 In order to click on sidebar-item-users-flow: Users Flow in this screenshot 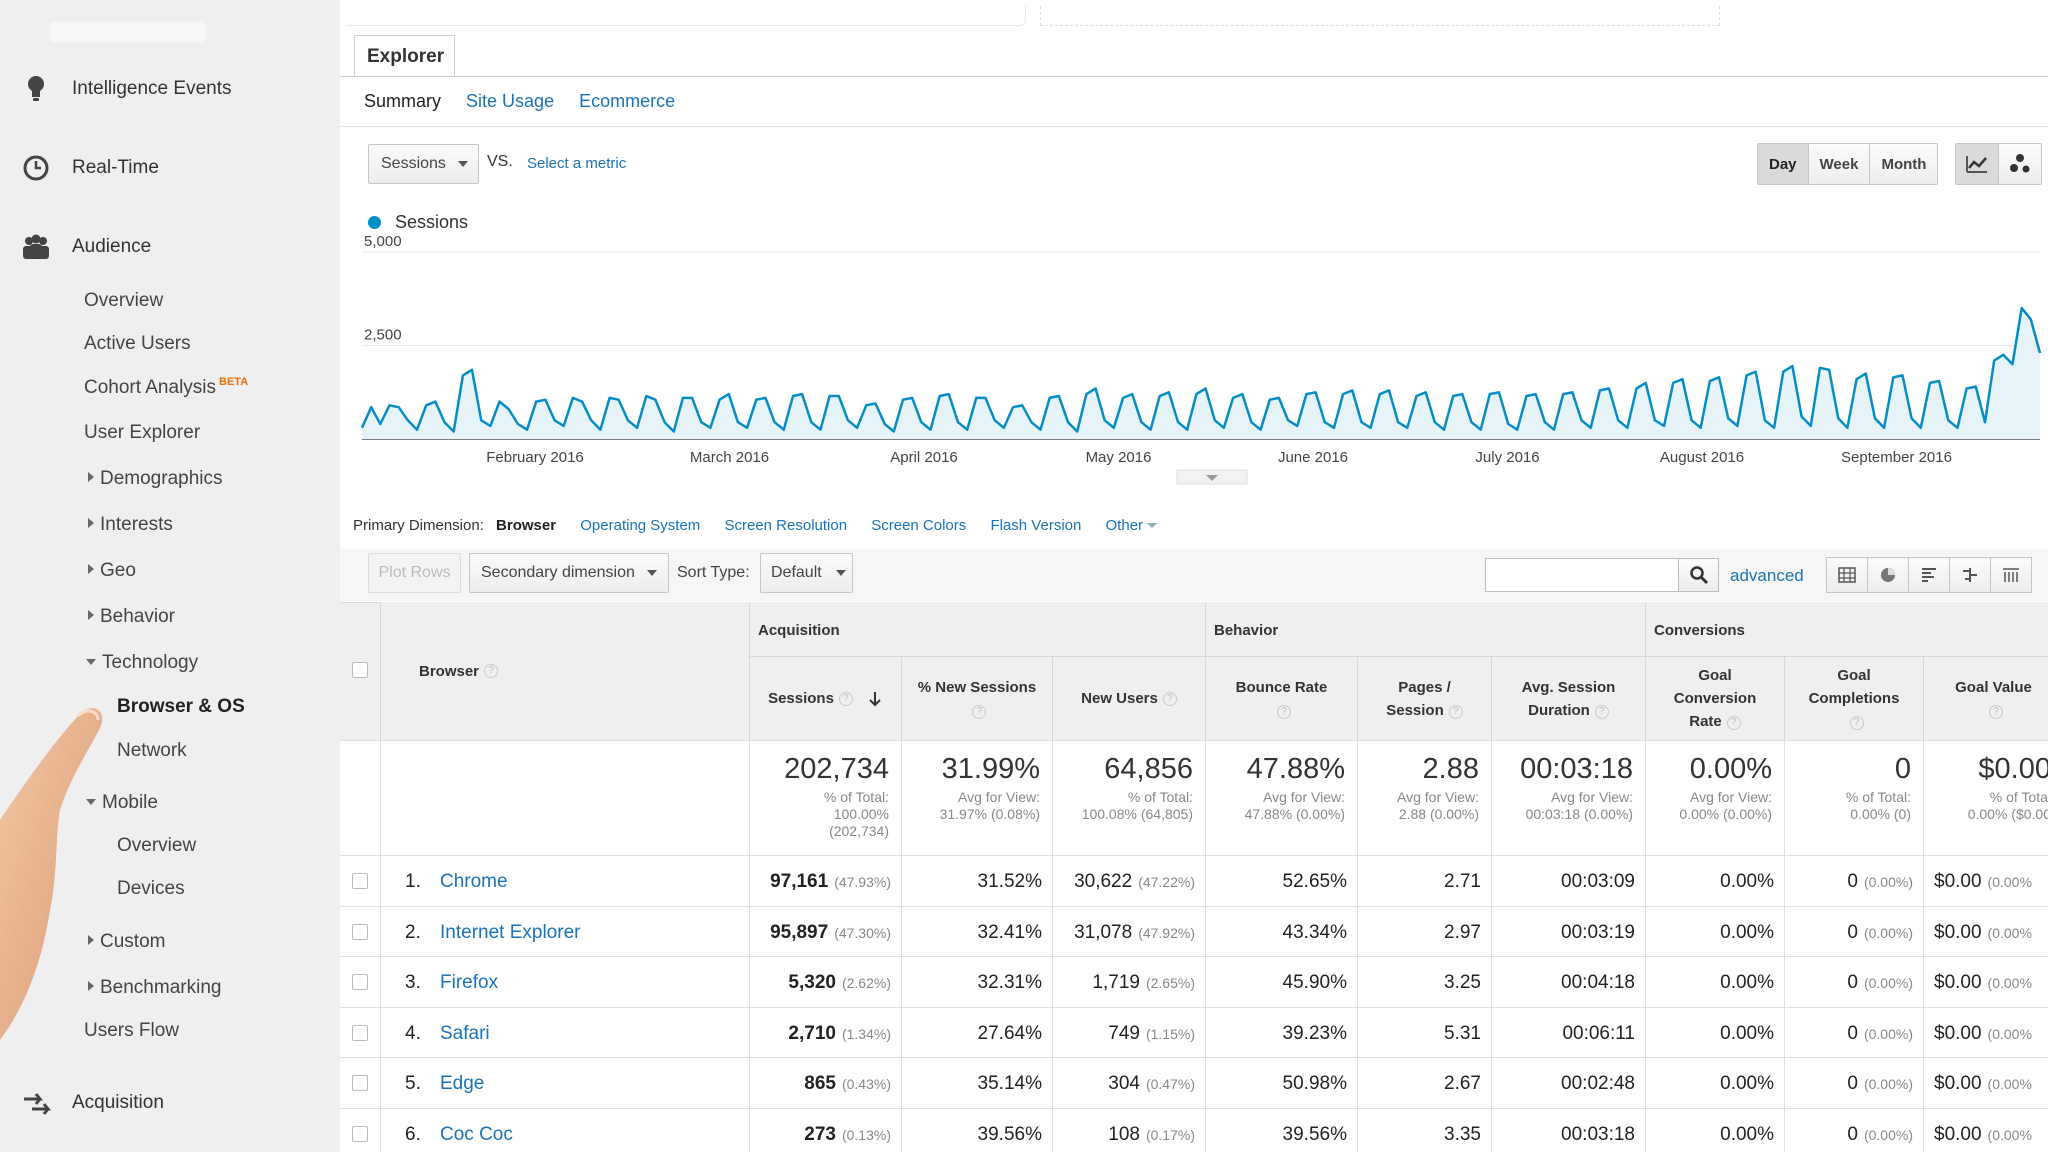, I will do `click(132, 1030)`.